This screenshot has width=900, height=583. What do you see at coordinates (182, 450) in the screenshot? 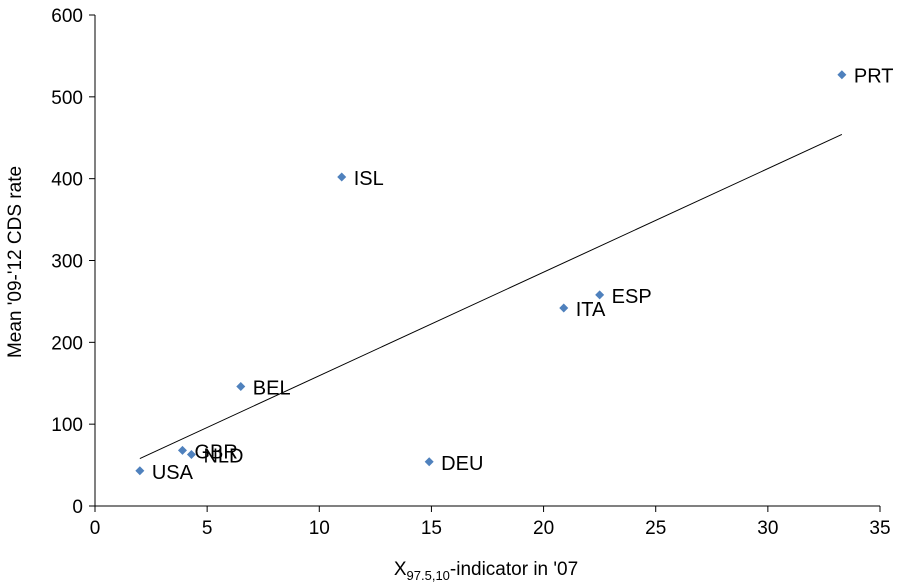
I see `data-point-gbr` at bounding box center [182, 450].